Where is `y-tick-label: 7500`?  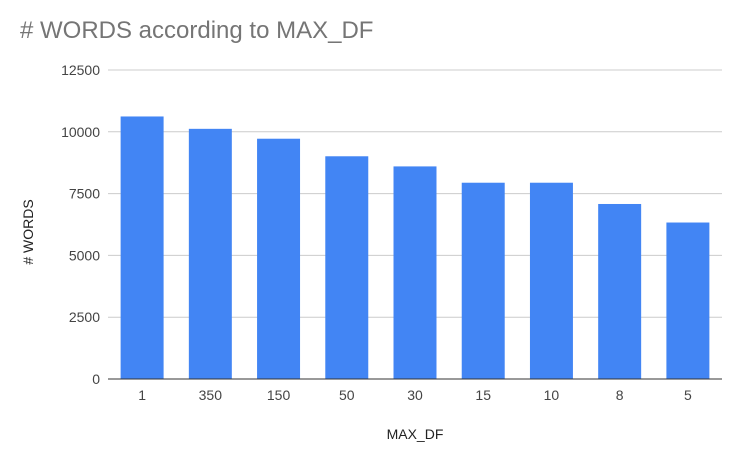 y-tick-label: 7500 is located at coordinates (84, 194).